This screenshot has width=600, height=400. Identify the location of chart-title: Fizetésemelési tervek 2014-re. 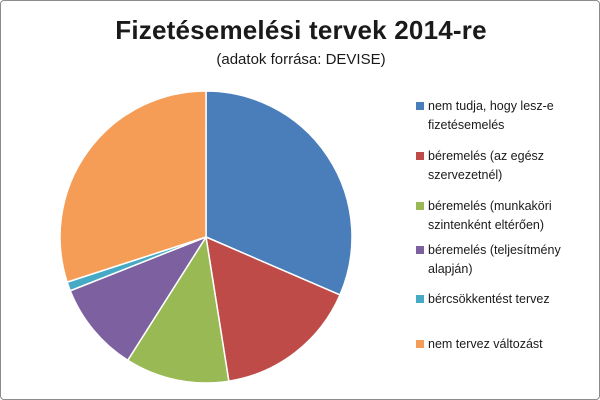
(301, 30).